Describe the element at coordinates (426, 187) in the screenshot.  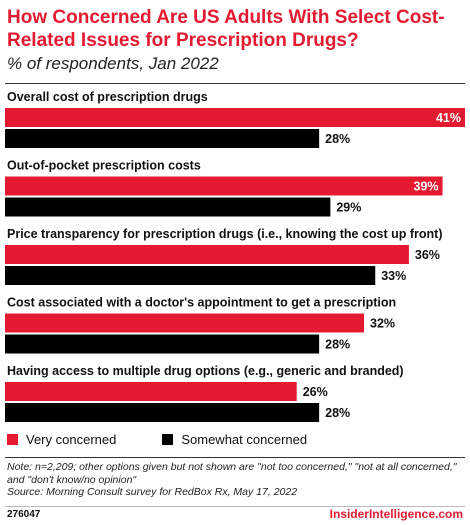
I see `data-label: 39%` at that location.